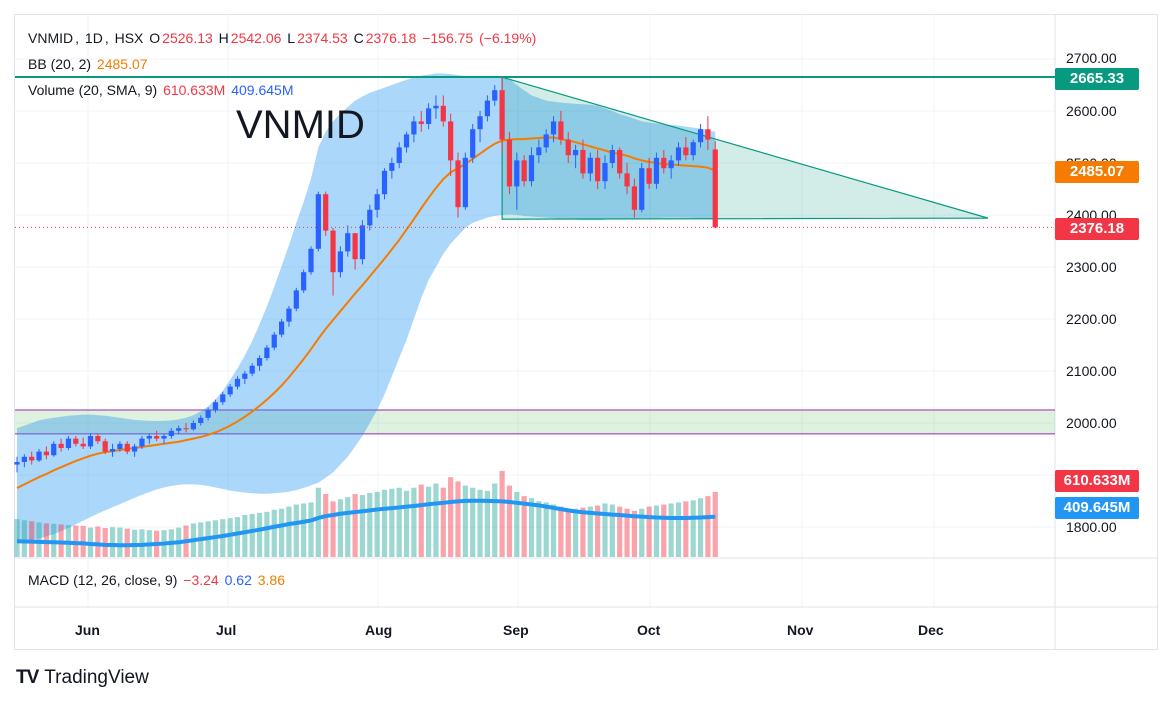 The height and width of the screenshot is (703, 1172). Describe the element at coordinates (366, 523) in the screenshot. I see `volume-sma-line` at that location.